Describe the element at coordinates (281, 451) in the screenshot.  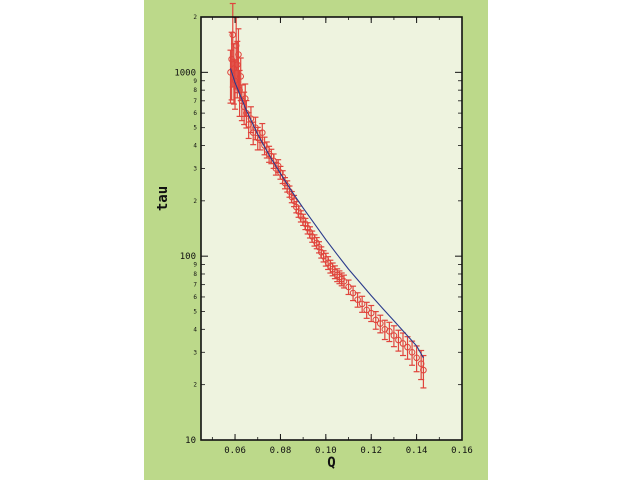
I see `x-tick-label: 0.08` at that location.